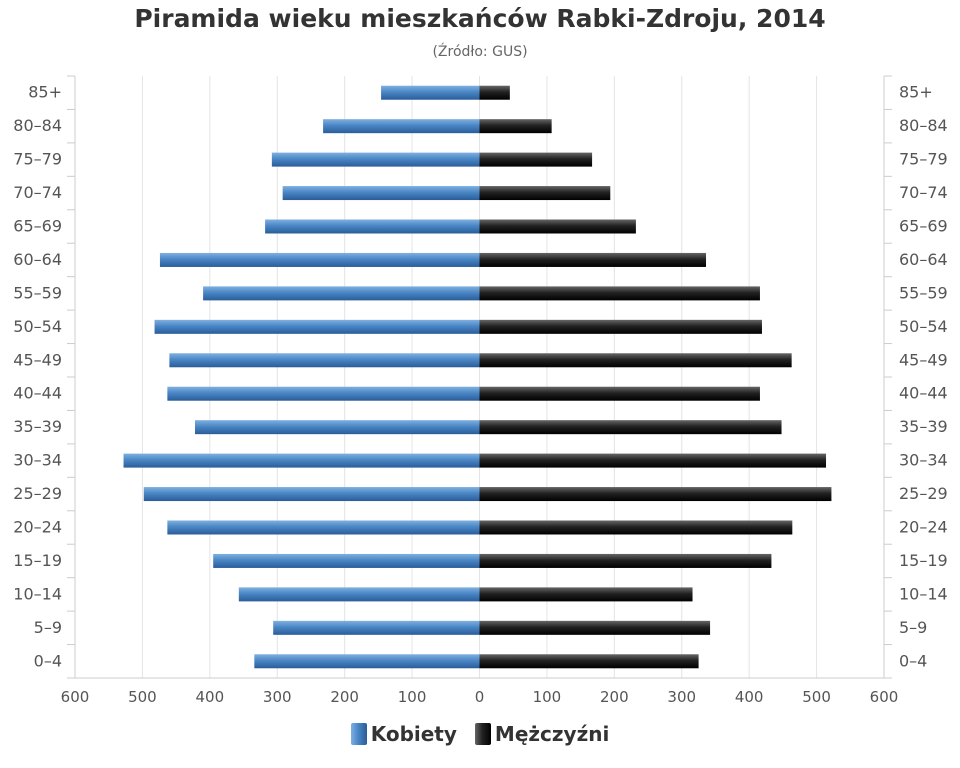 This screenshot has width=960, height=768. I want to click on y-category-label-left: 35–39, so click(37, 426).